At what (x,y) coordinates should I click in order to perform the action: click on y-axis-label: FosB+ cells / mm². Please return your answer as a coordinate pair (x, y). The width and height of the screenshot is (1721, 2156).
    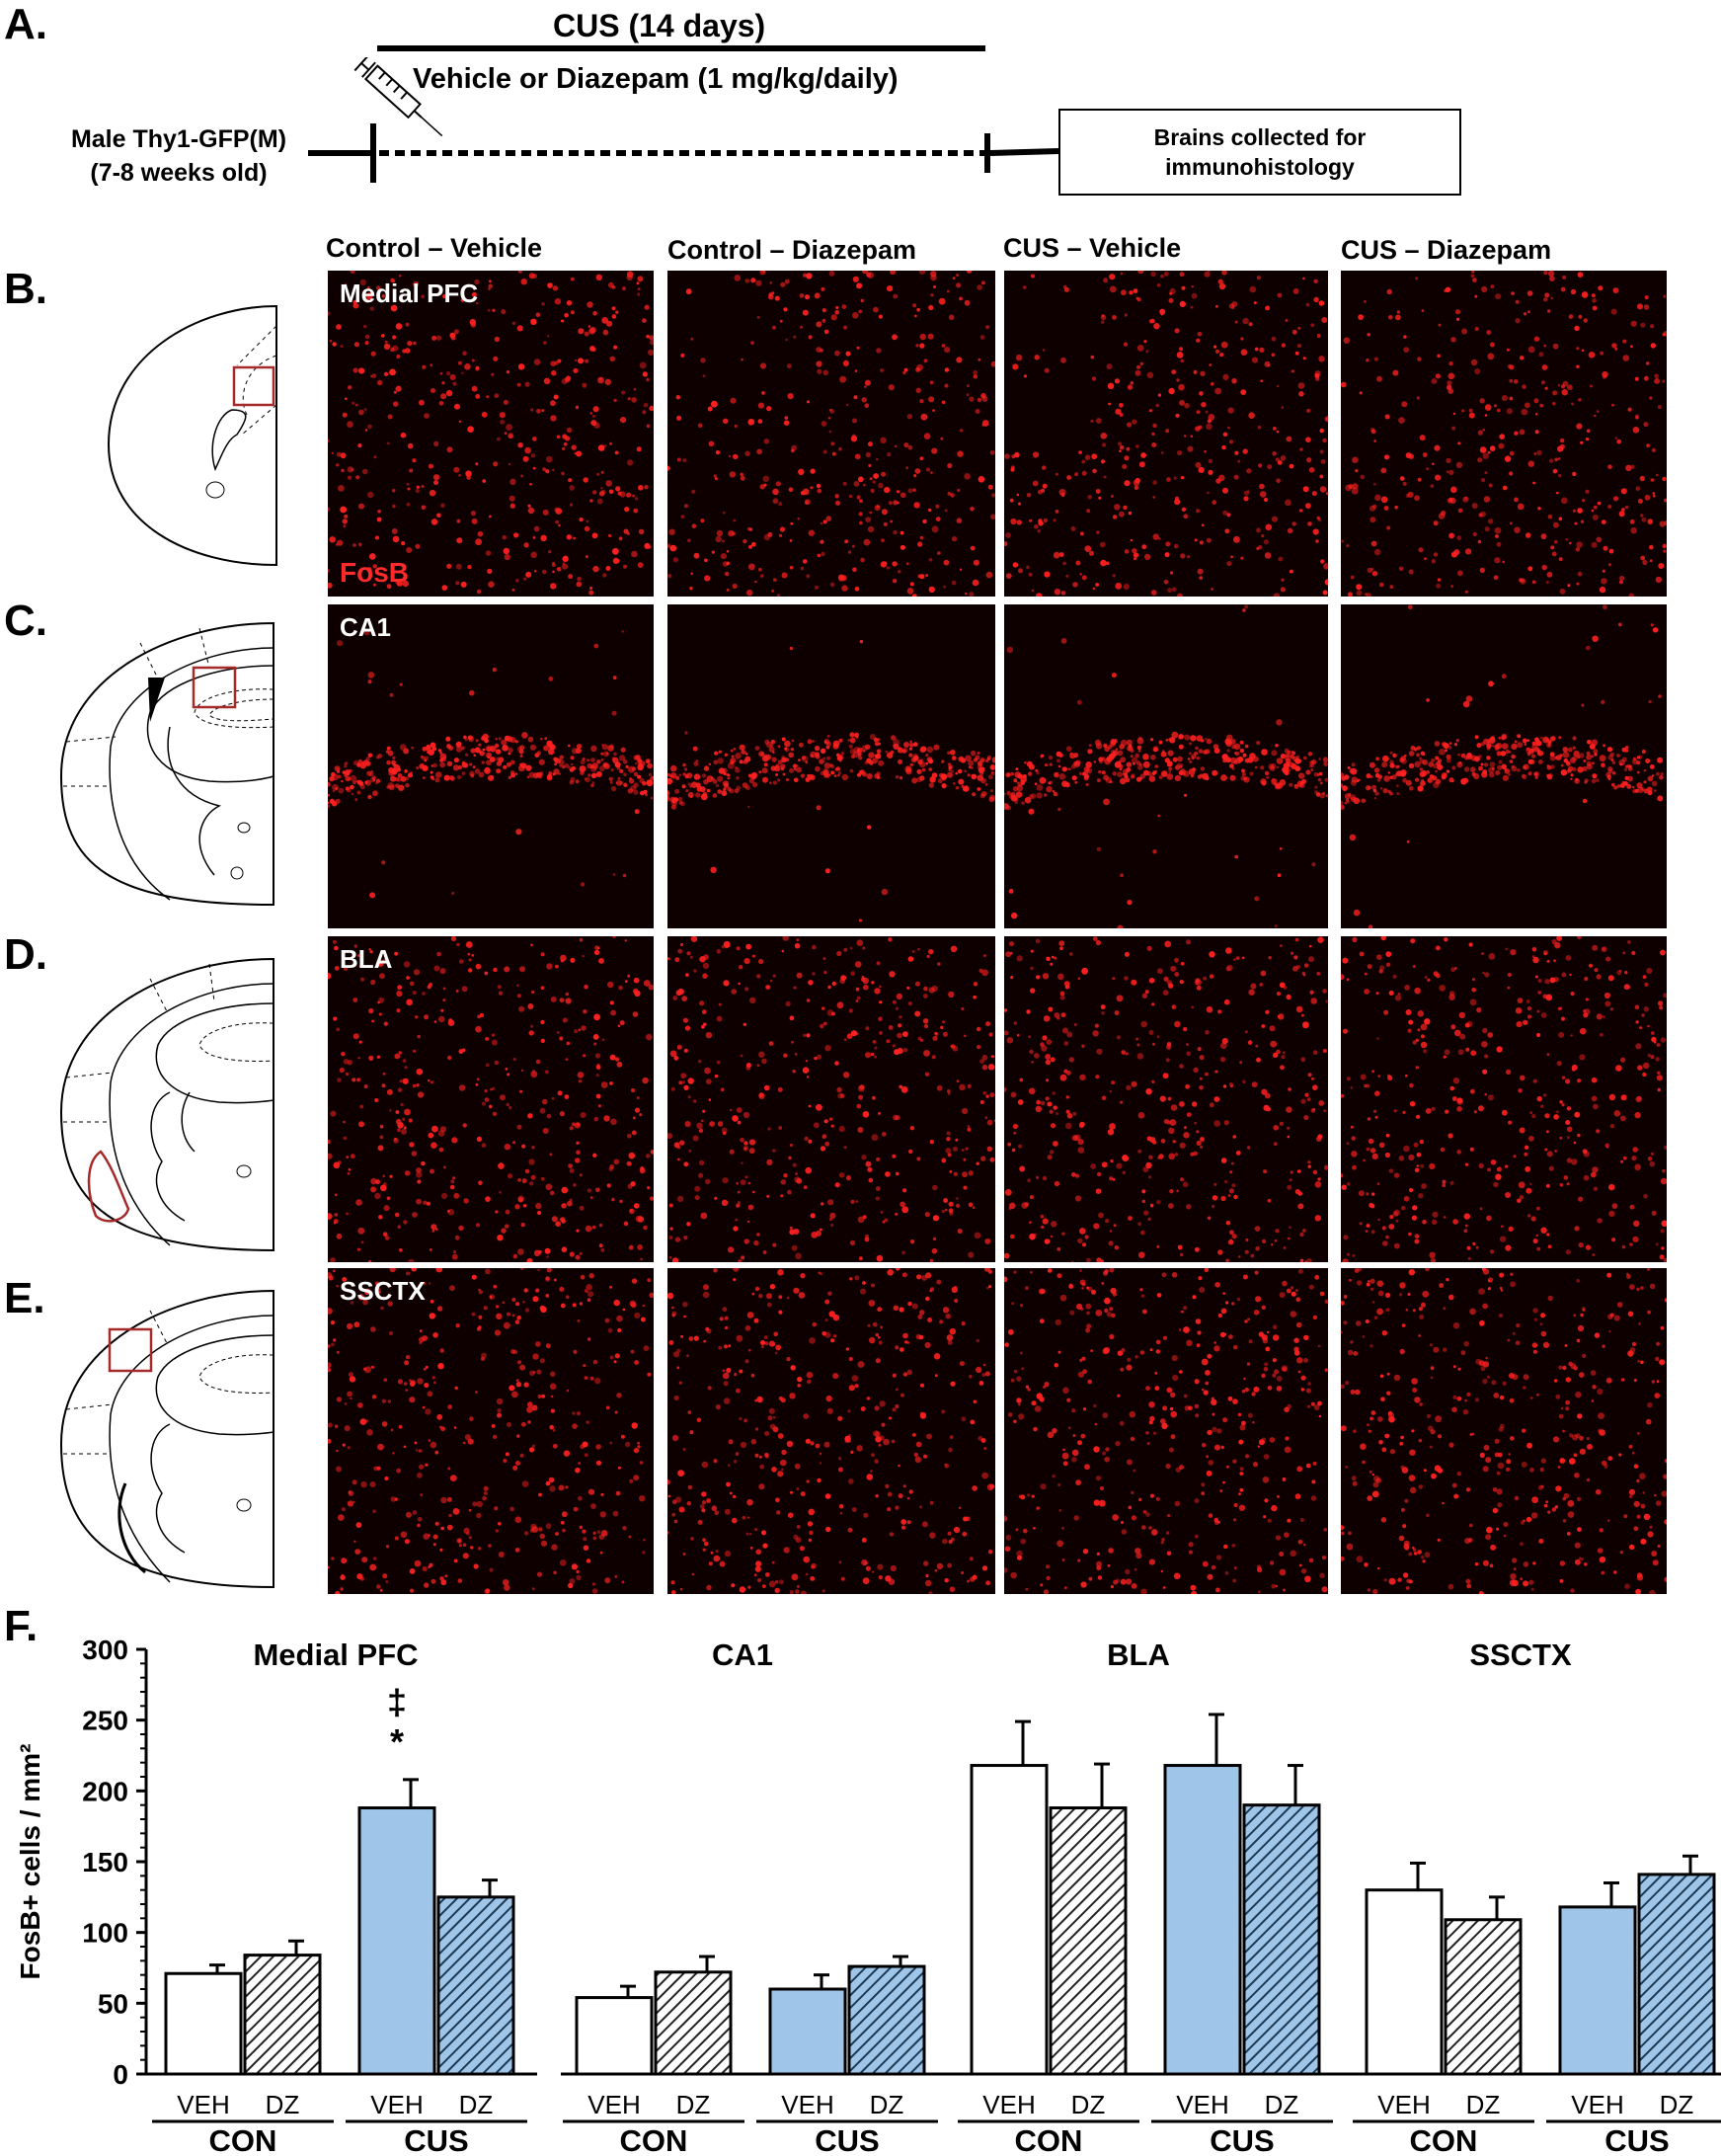
    Looking at the image, I should click on (30, 1862).